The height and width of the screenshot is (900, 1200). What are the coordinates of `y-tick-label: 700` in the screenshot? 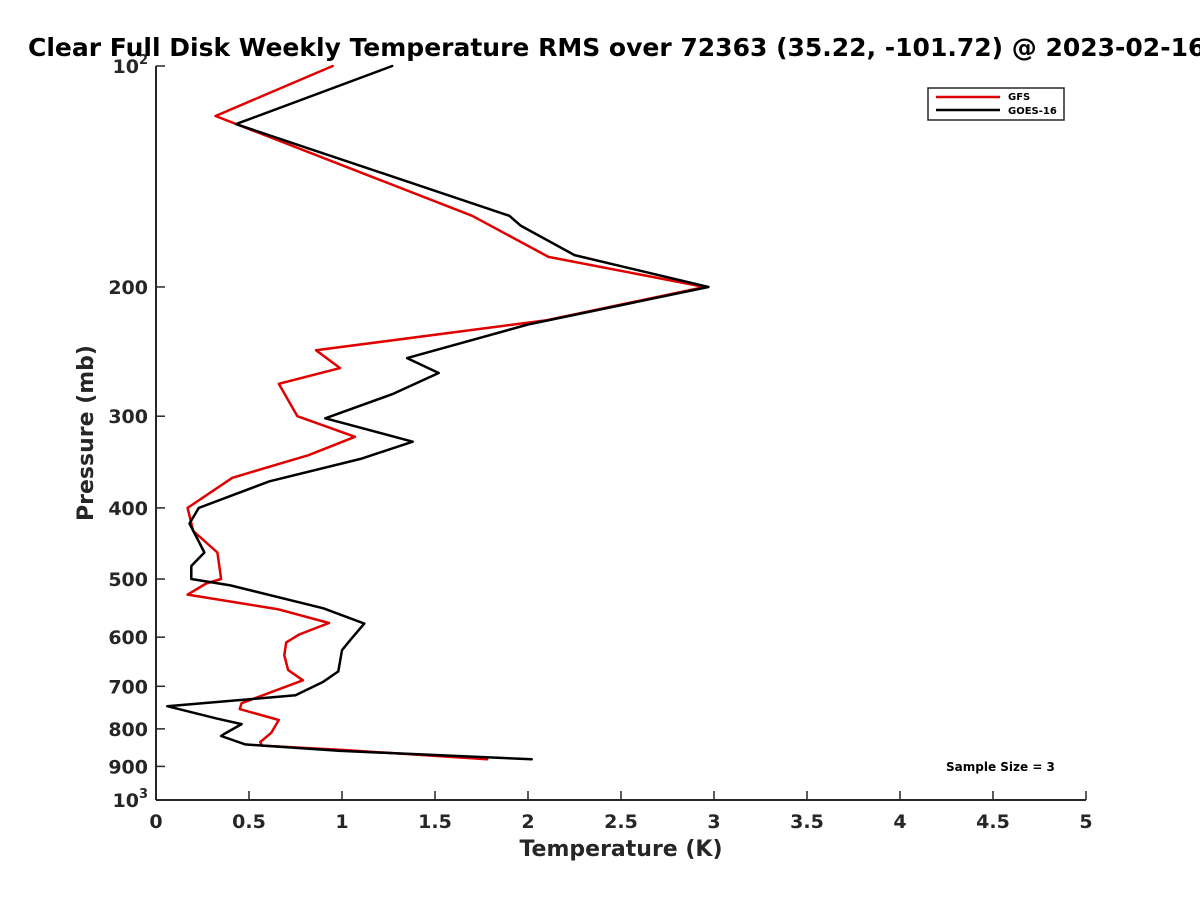 It's located at (128, 687).